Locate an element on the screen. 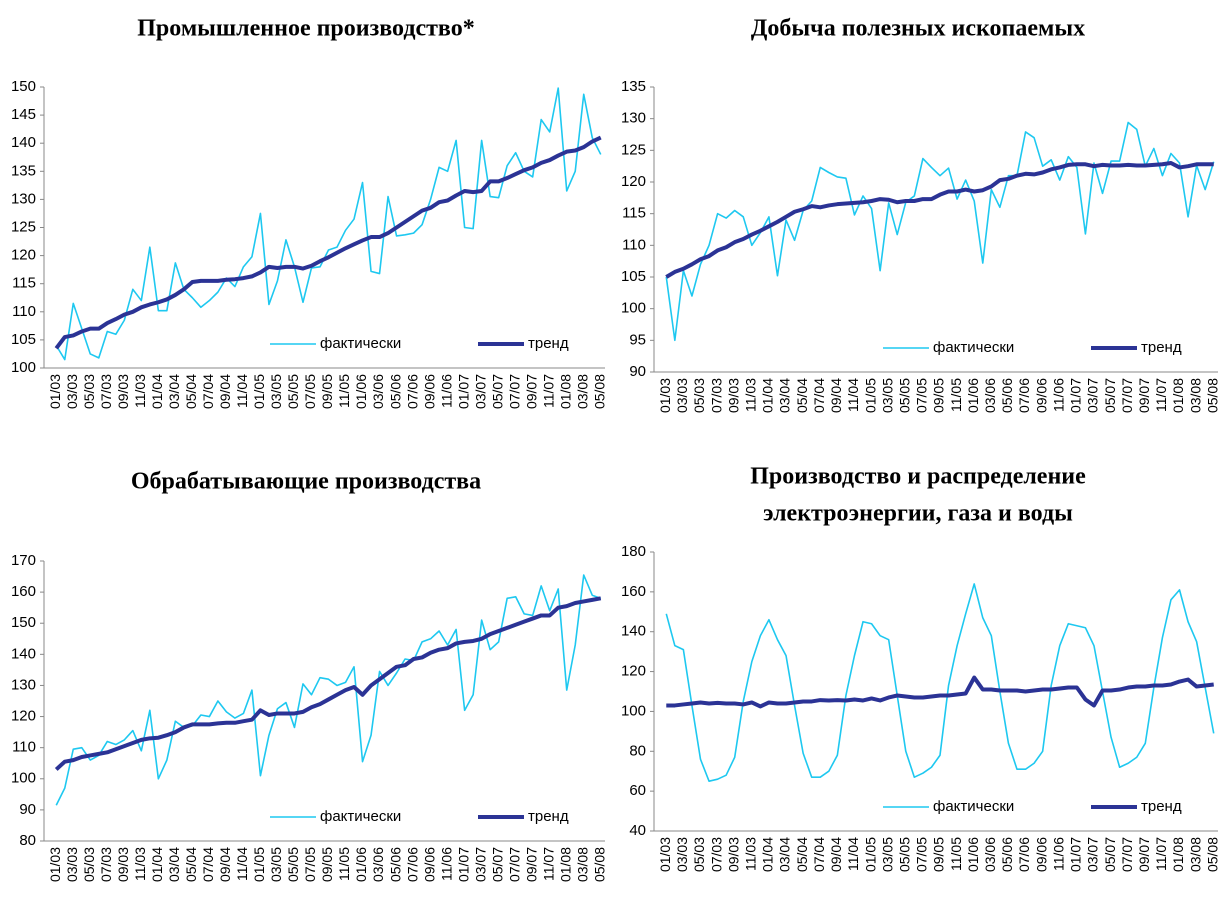 This screenshot has width=1224, height=898. x-tick-label: 01/05 is located at coordinates (870, 854).